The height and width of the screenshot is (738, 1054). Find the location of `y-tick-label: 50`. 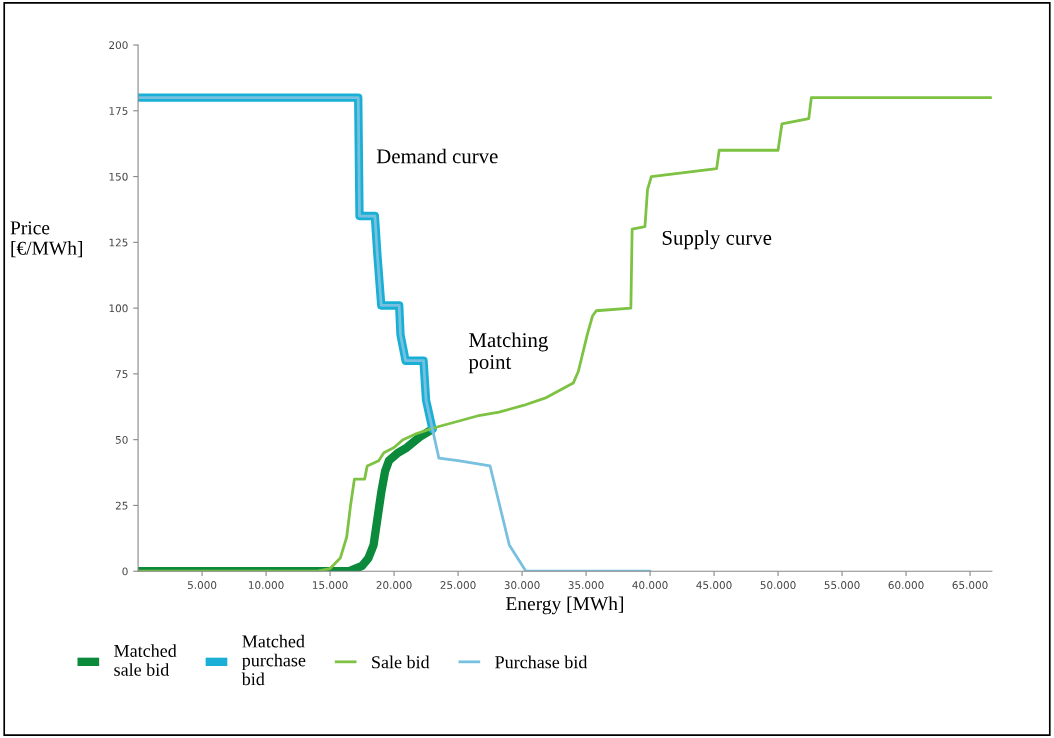

y-tick-label: 50 is located at coordinates (121, 439).